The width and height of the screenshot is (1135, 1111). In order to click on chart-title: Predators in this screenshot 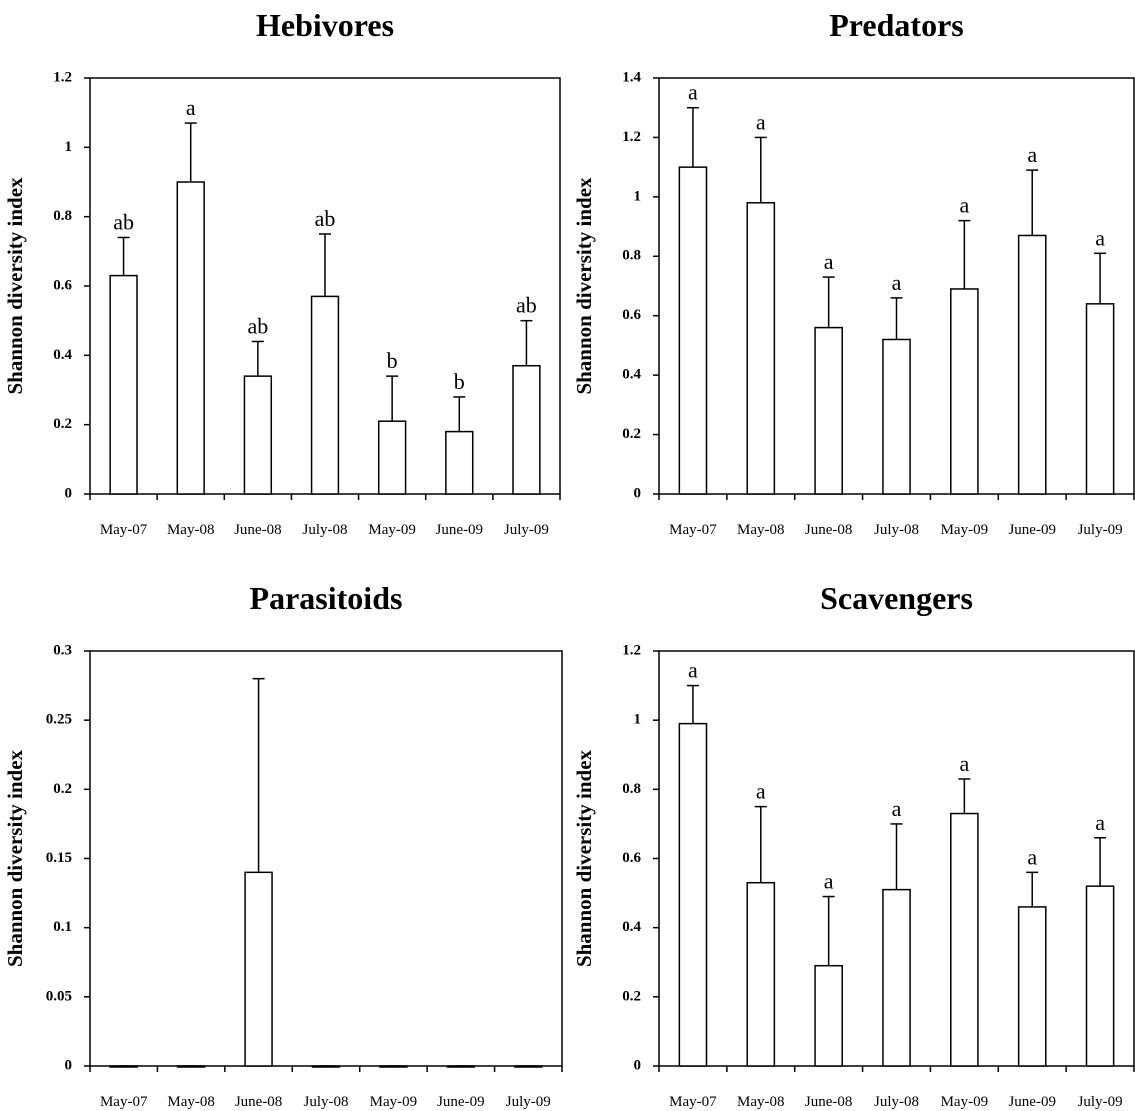, I will do `click(896, 25)`.